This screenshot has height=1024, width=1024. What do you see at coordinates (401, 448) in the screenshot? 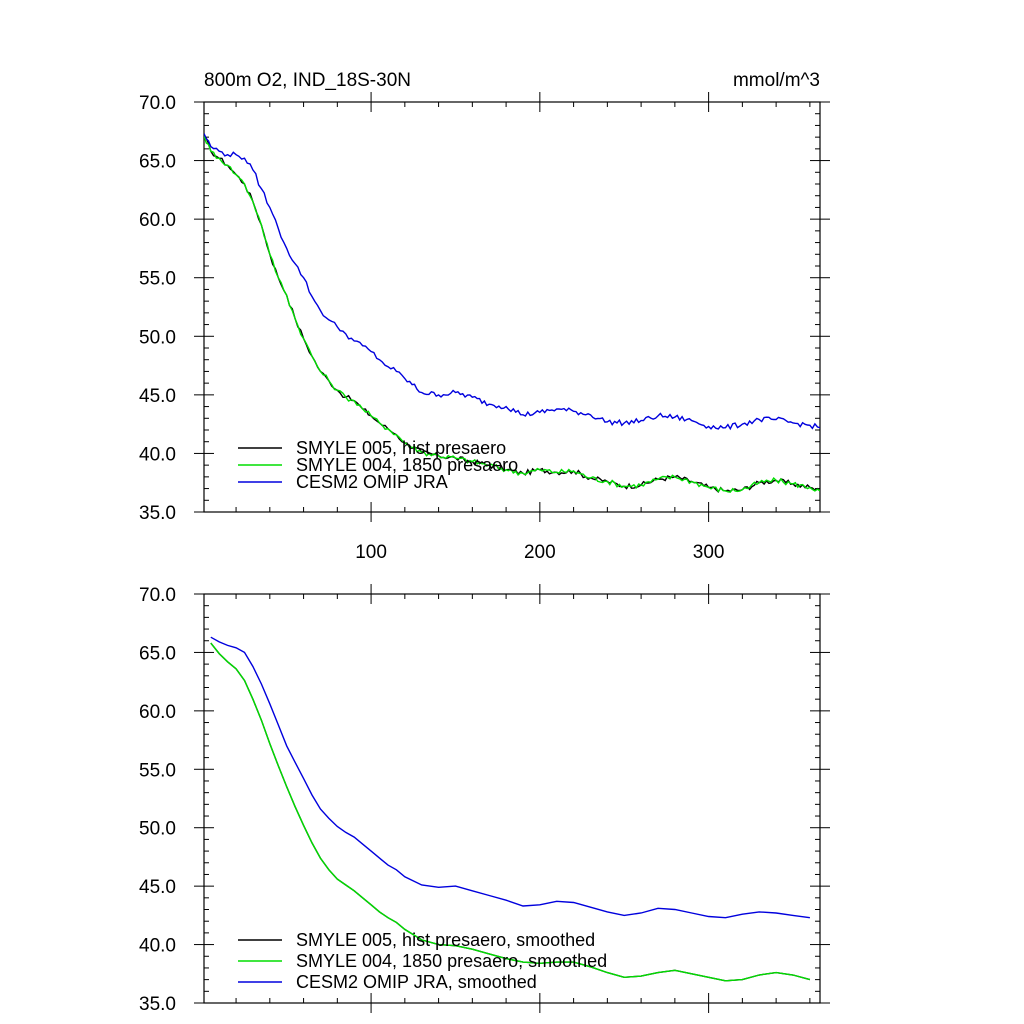
I see `legend-label: SMYLE 005, hist presaero` at bounding box center [401, 448].